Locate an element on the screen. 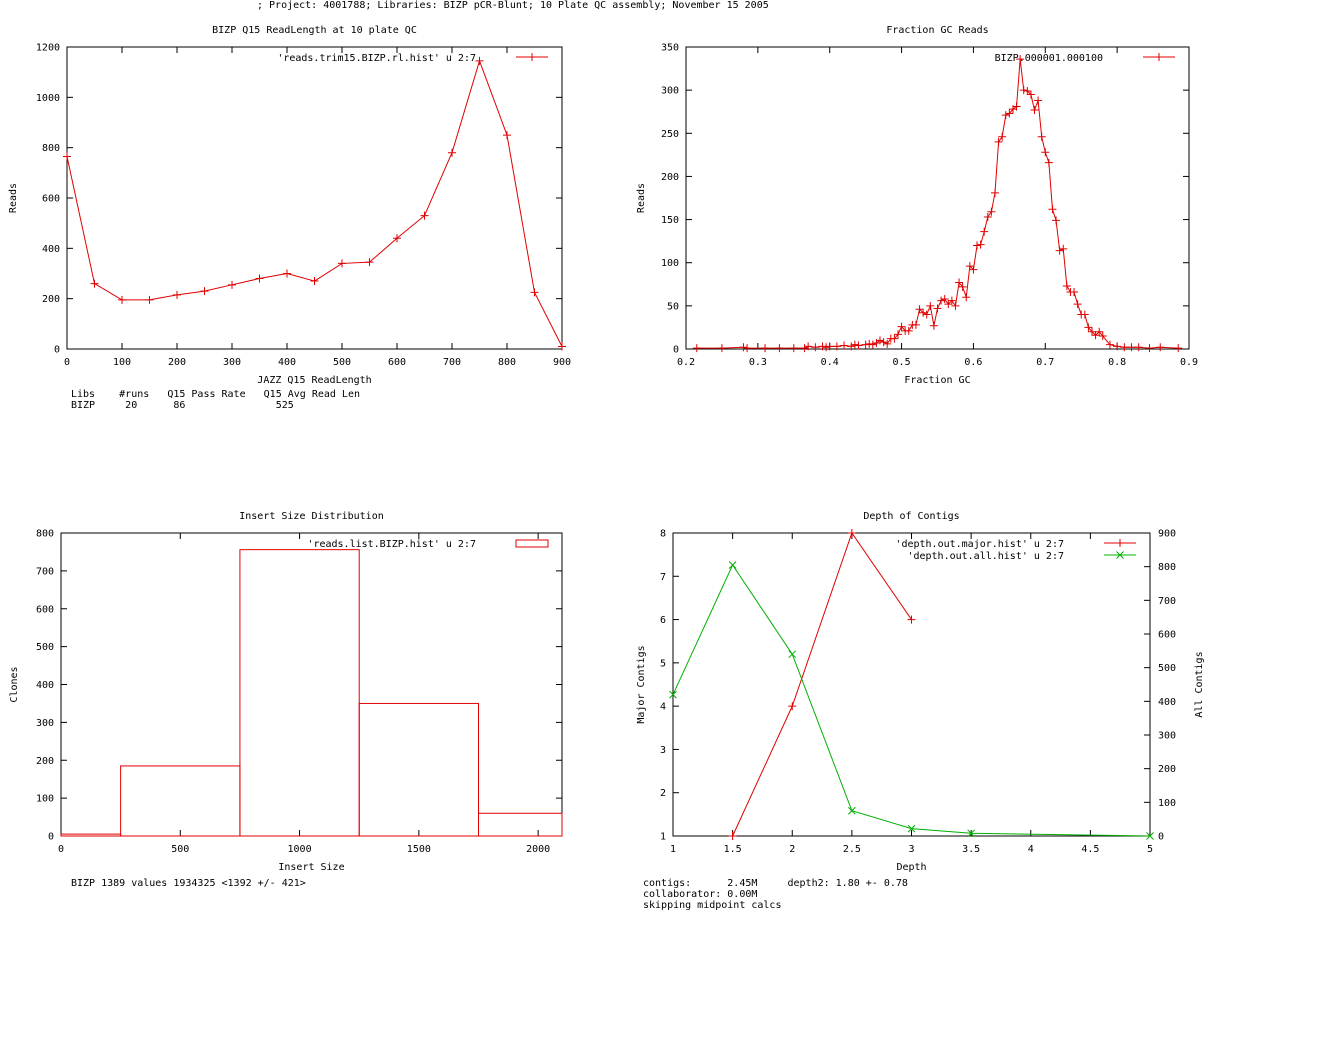  c0-ytick-label: 200 is located at coordinates (51, 299).